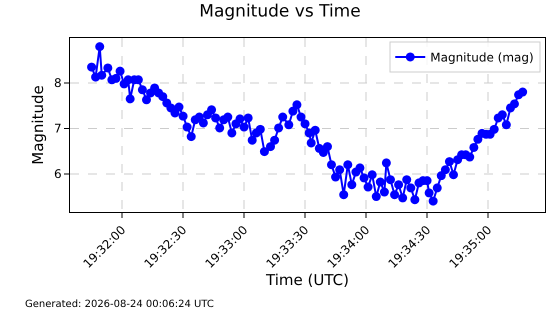 Image resolution: width=560 pixels, height=314 pixels. I want to click on legend-label: Magnitude (mag), so click(482, 57).